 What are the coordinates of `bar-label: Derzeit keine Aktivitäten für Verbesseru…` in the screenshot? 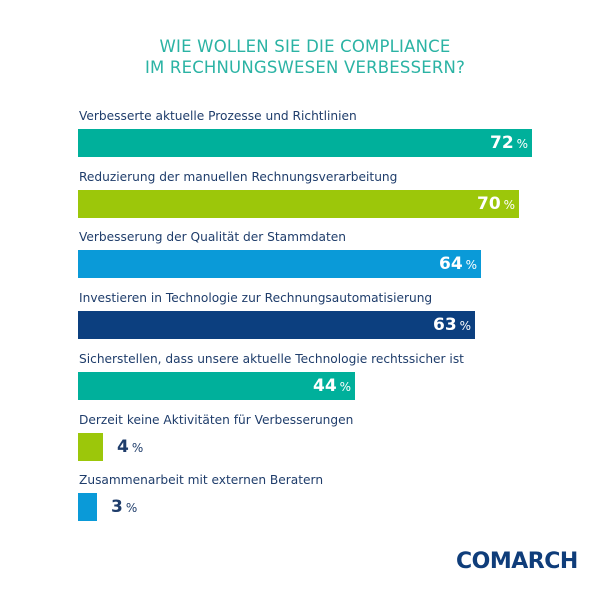 It's located at (216, 420).